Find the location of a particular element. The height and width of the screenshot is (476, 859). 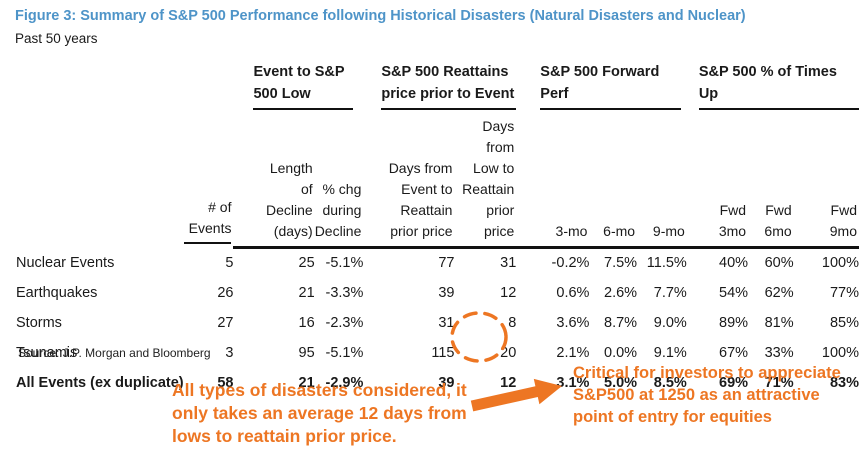

cell: 62% is located at coordinates (779, 292).